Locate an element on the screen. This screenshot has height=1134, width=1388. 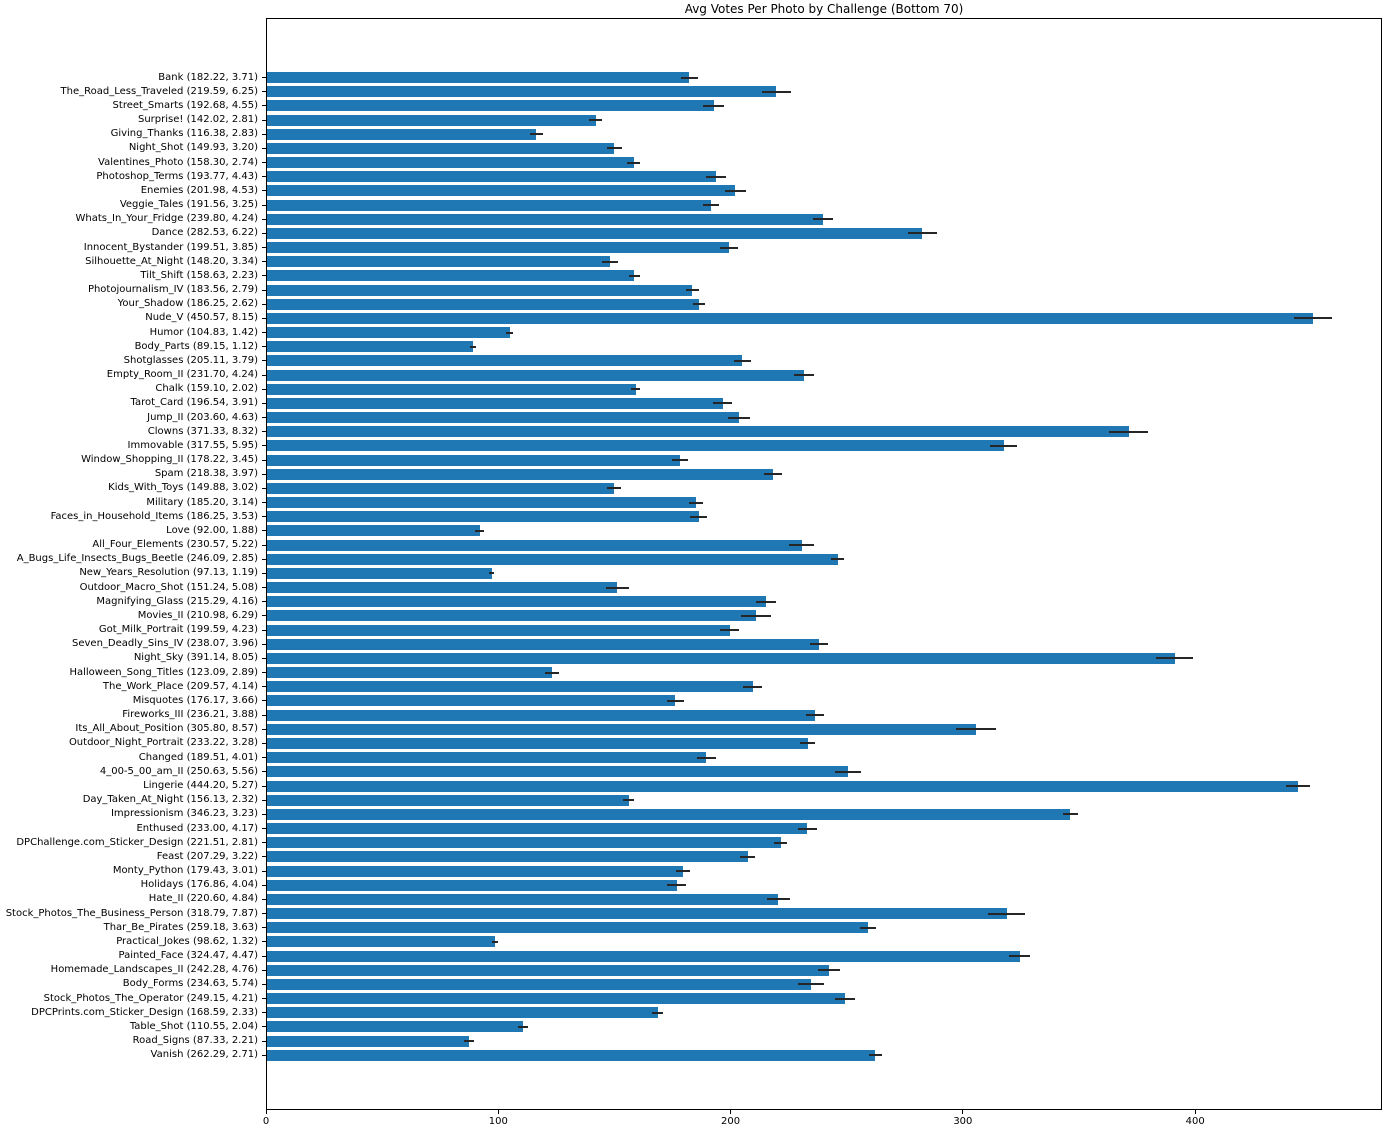
y-axis-label: Chalk (159.10, 2.02) is located at coordinates (206, 389).